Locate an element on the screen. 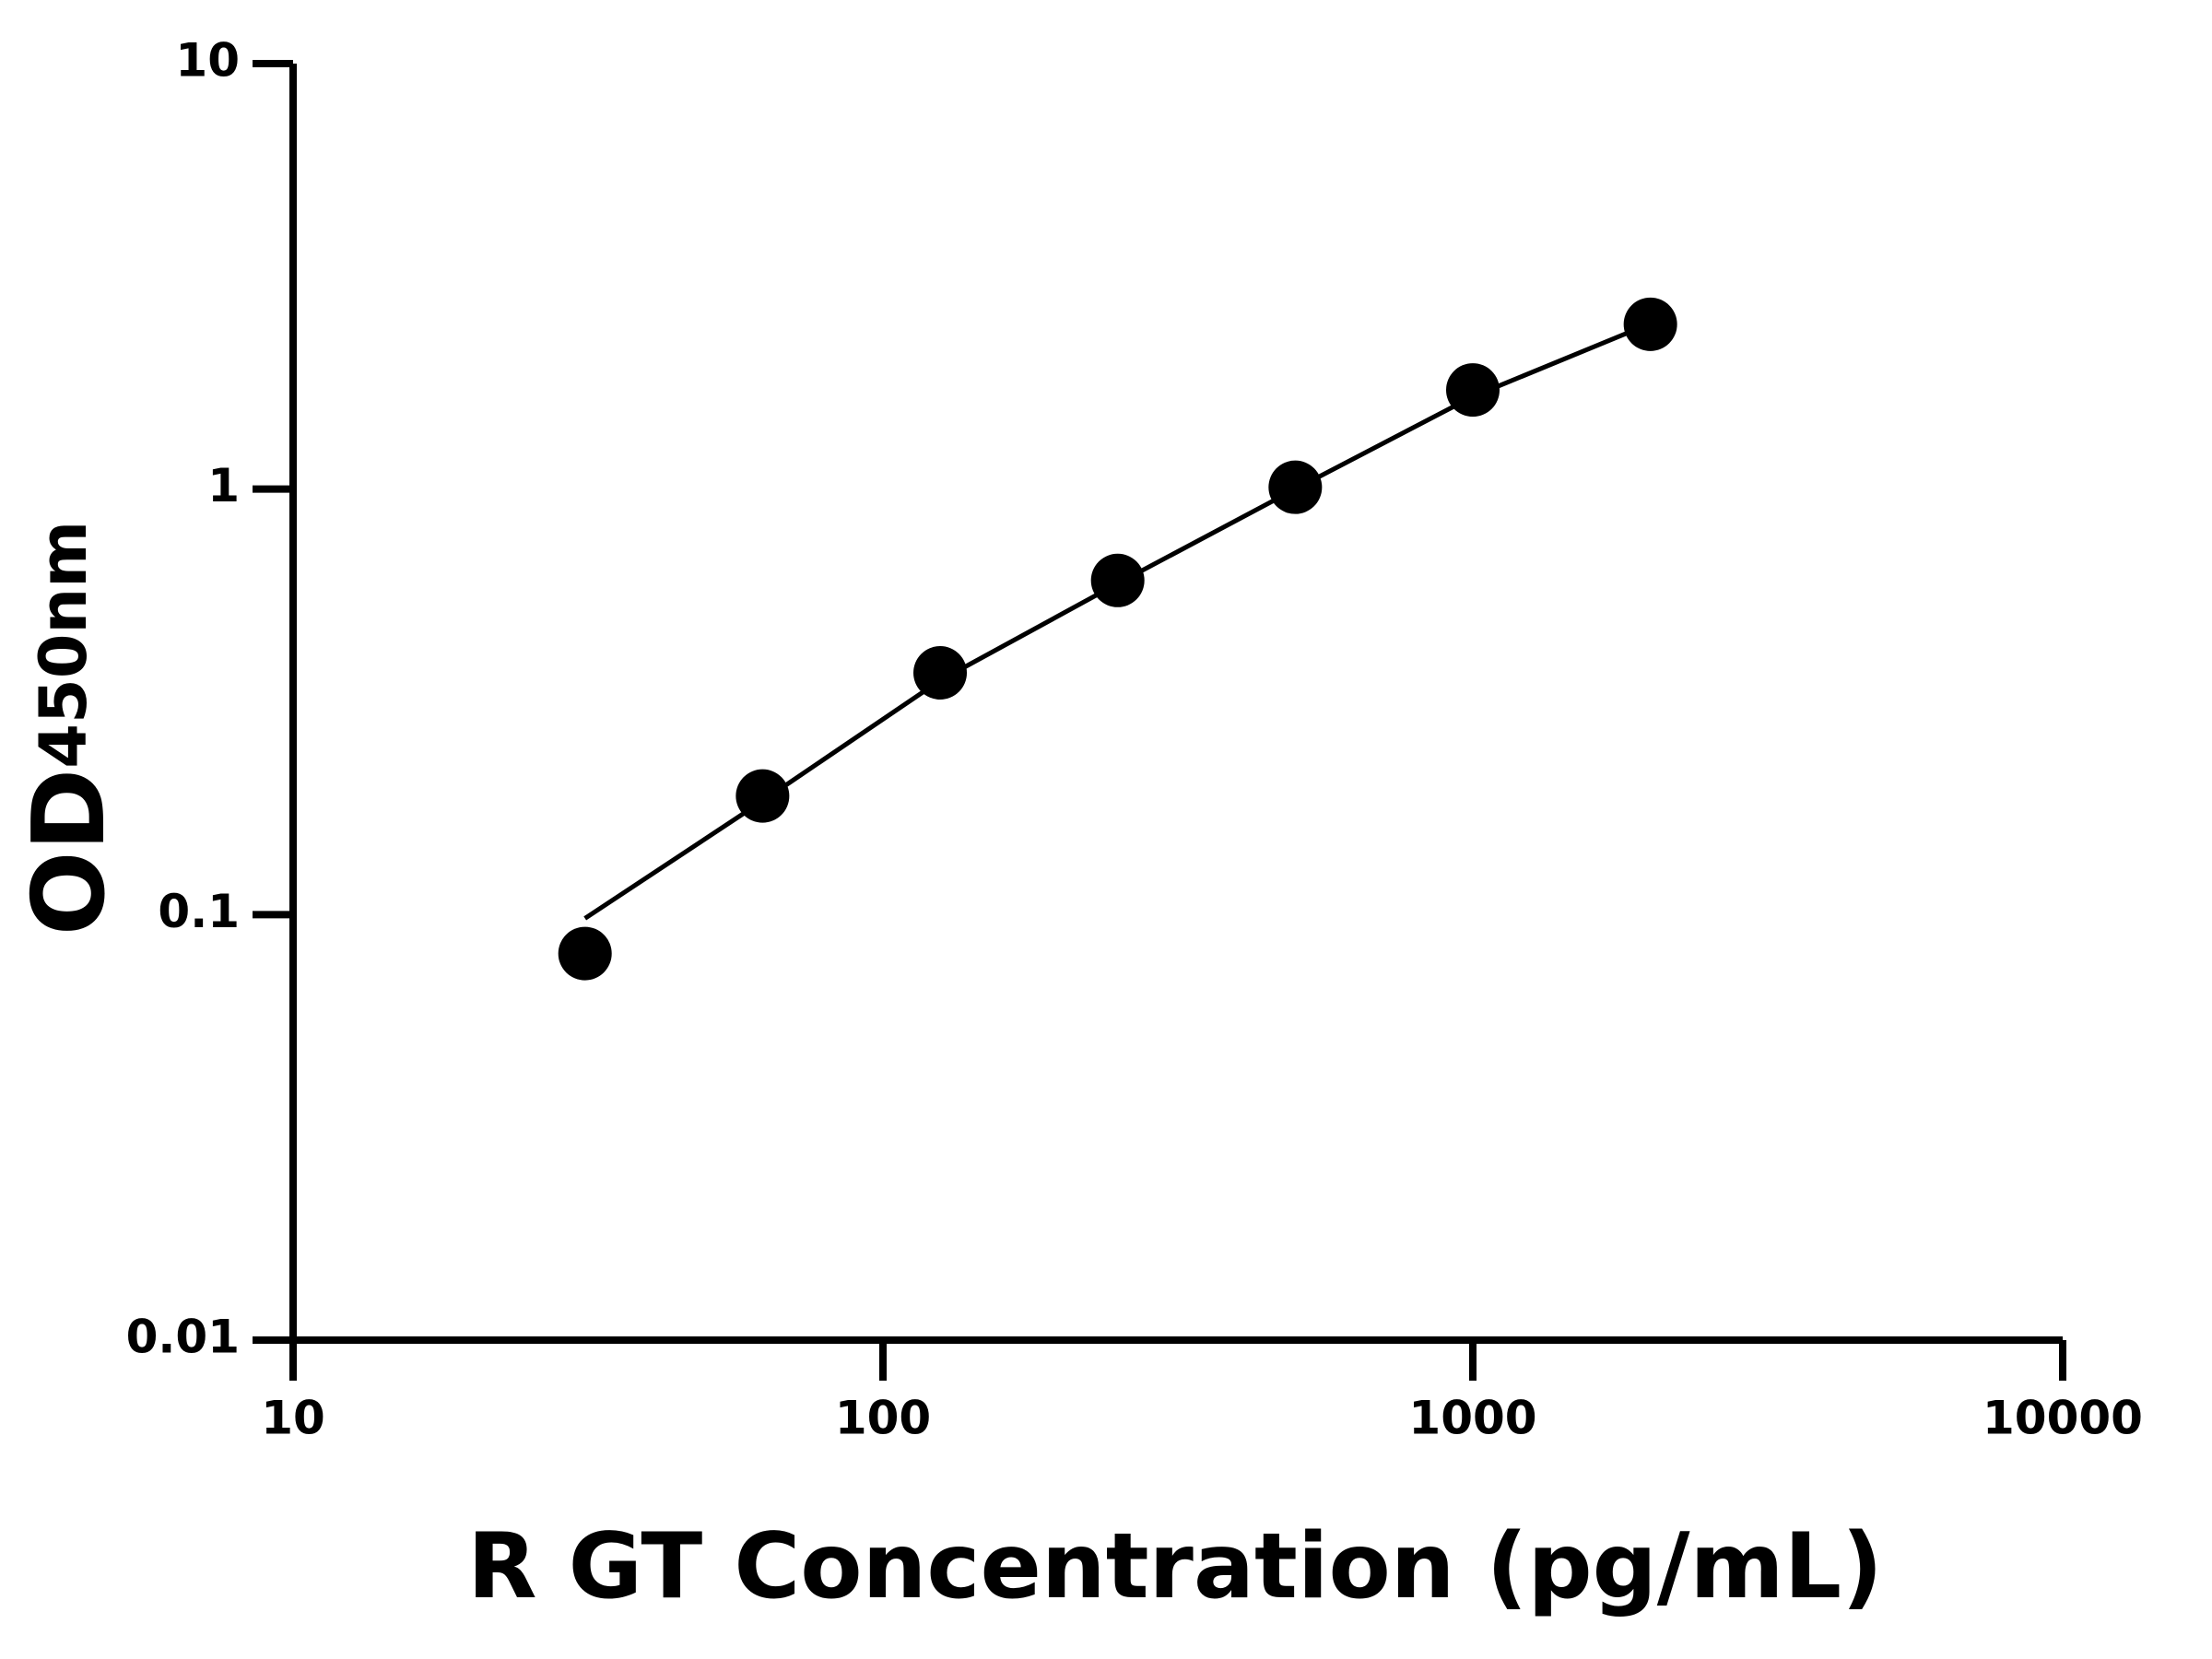  y-axis-label-sub: 450nm is located at coordinates (63, 645).